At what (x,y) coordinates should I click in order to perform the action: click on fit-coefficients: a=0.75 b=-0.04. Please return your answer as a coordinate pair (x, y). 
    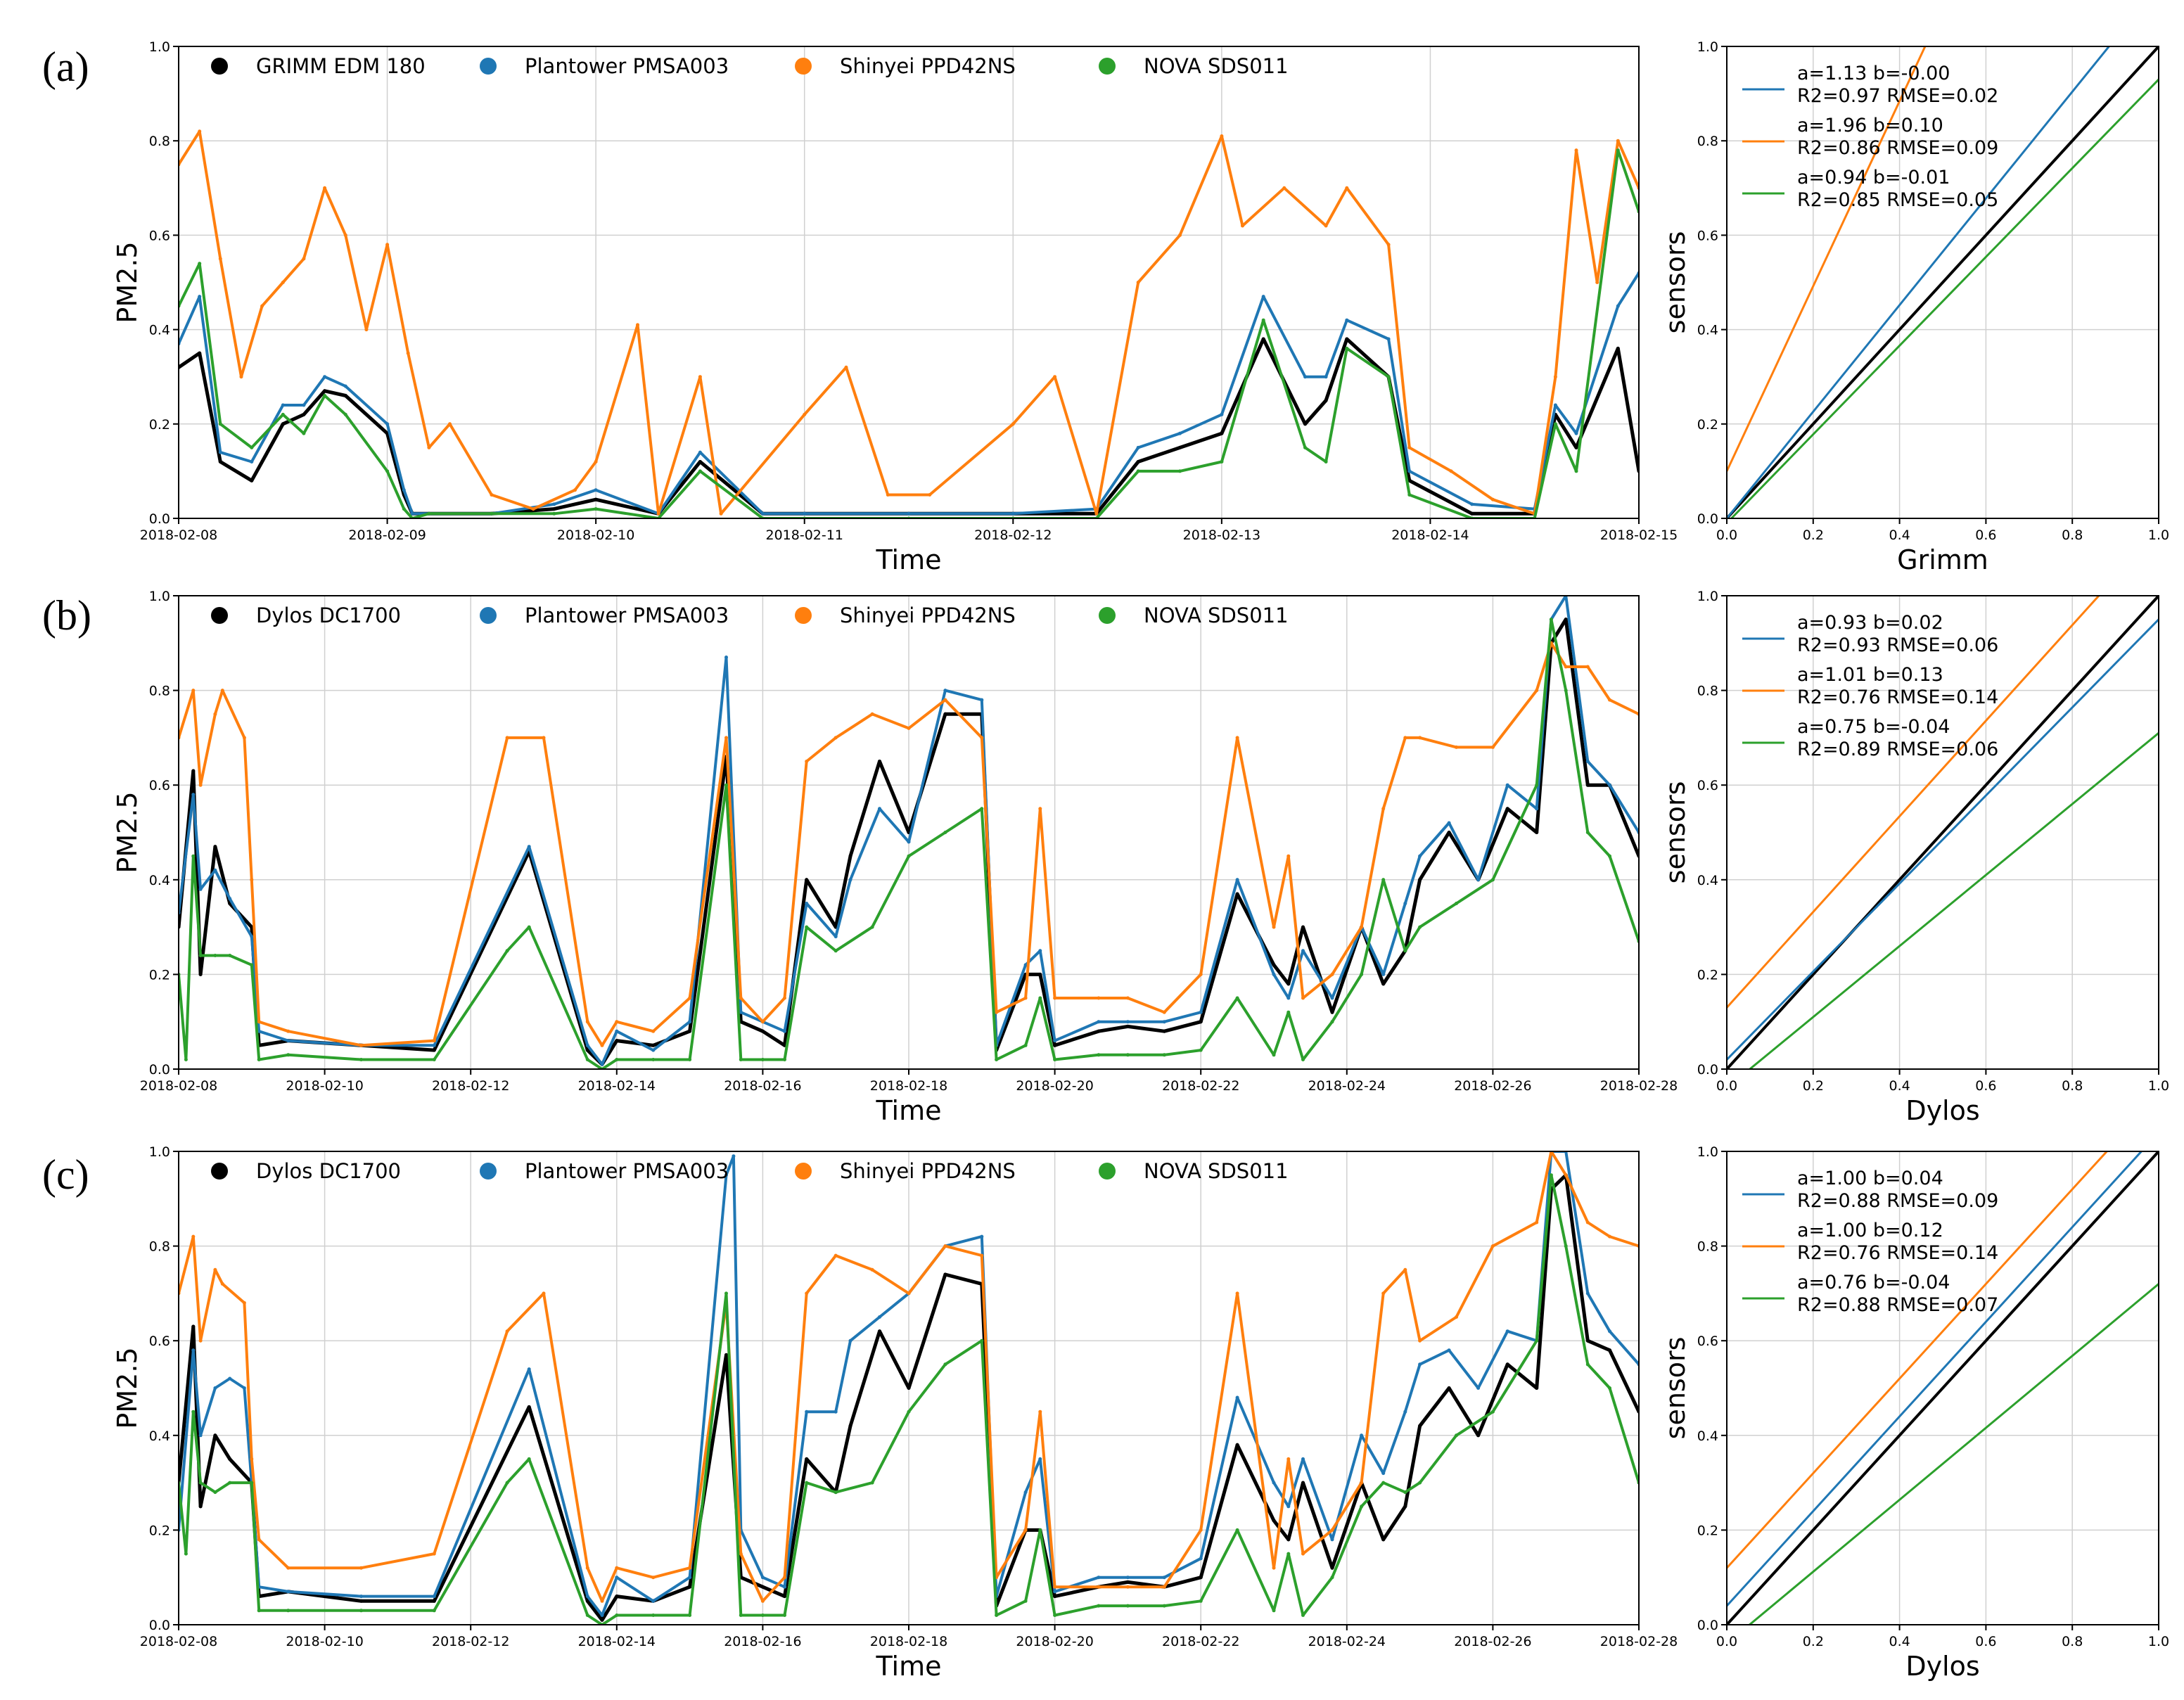
    Looking at the image, I should click on (1873, 727).